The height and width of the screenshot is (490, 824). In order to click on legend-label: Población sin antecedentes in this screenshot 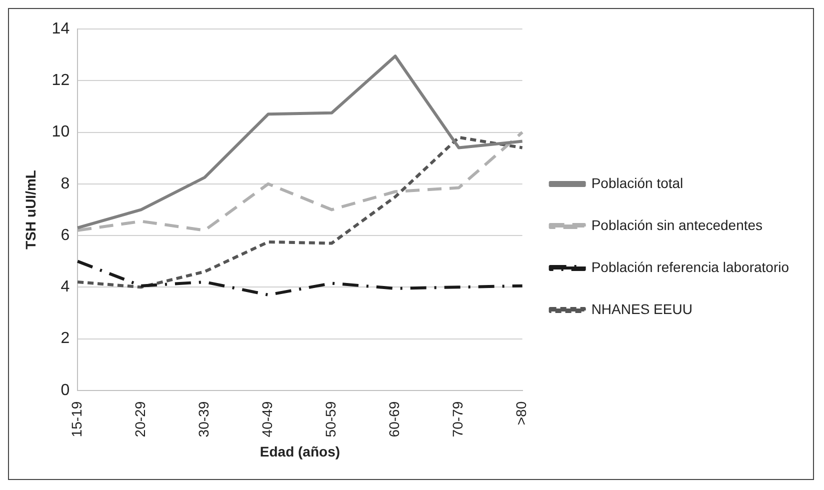, I will do `click(677, 224)`.